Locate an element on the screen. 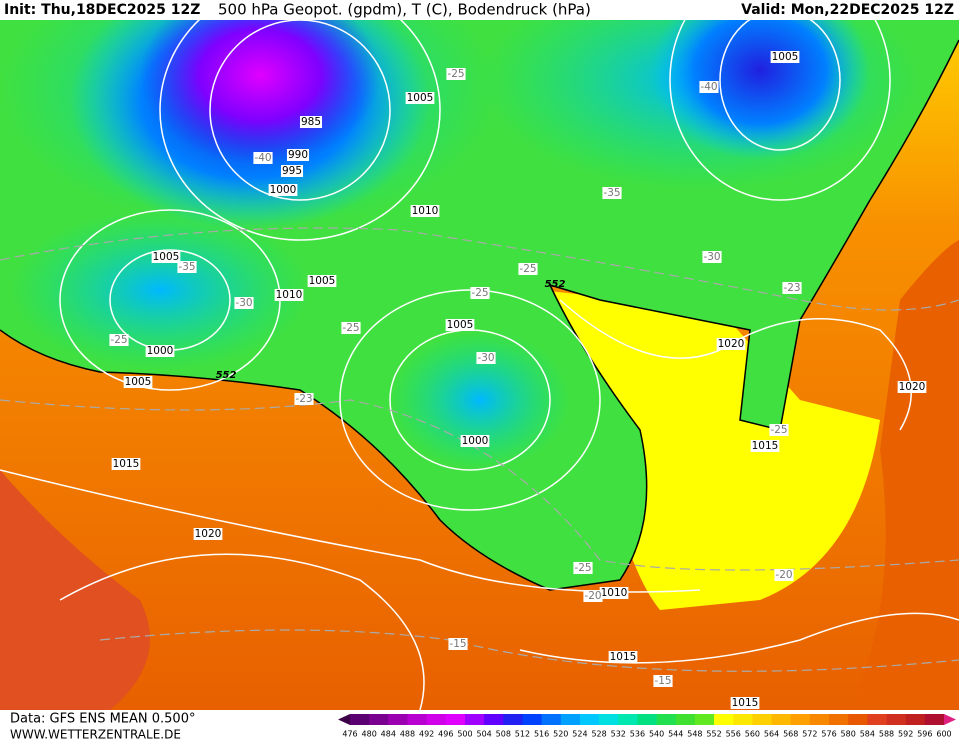 The image size is (959, 741). colorbar-tick-label: 504 is located at coordinates (483, 734).